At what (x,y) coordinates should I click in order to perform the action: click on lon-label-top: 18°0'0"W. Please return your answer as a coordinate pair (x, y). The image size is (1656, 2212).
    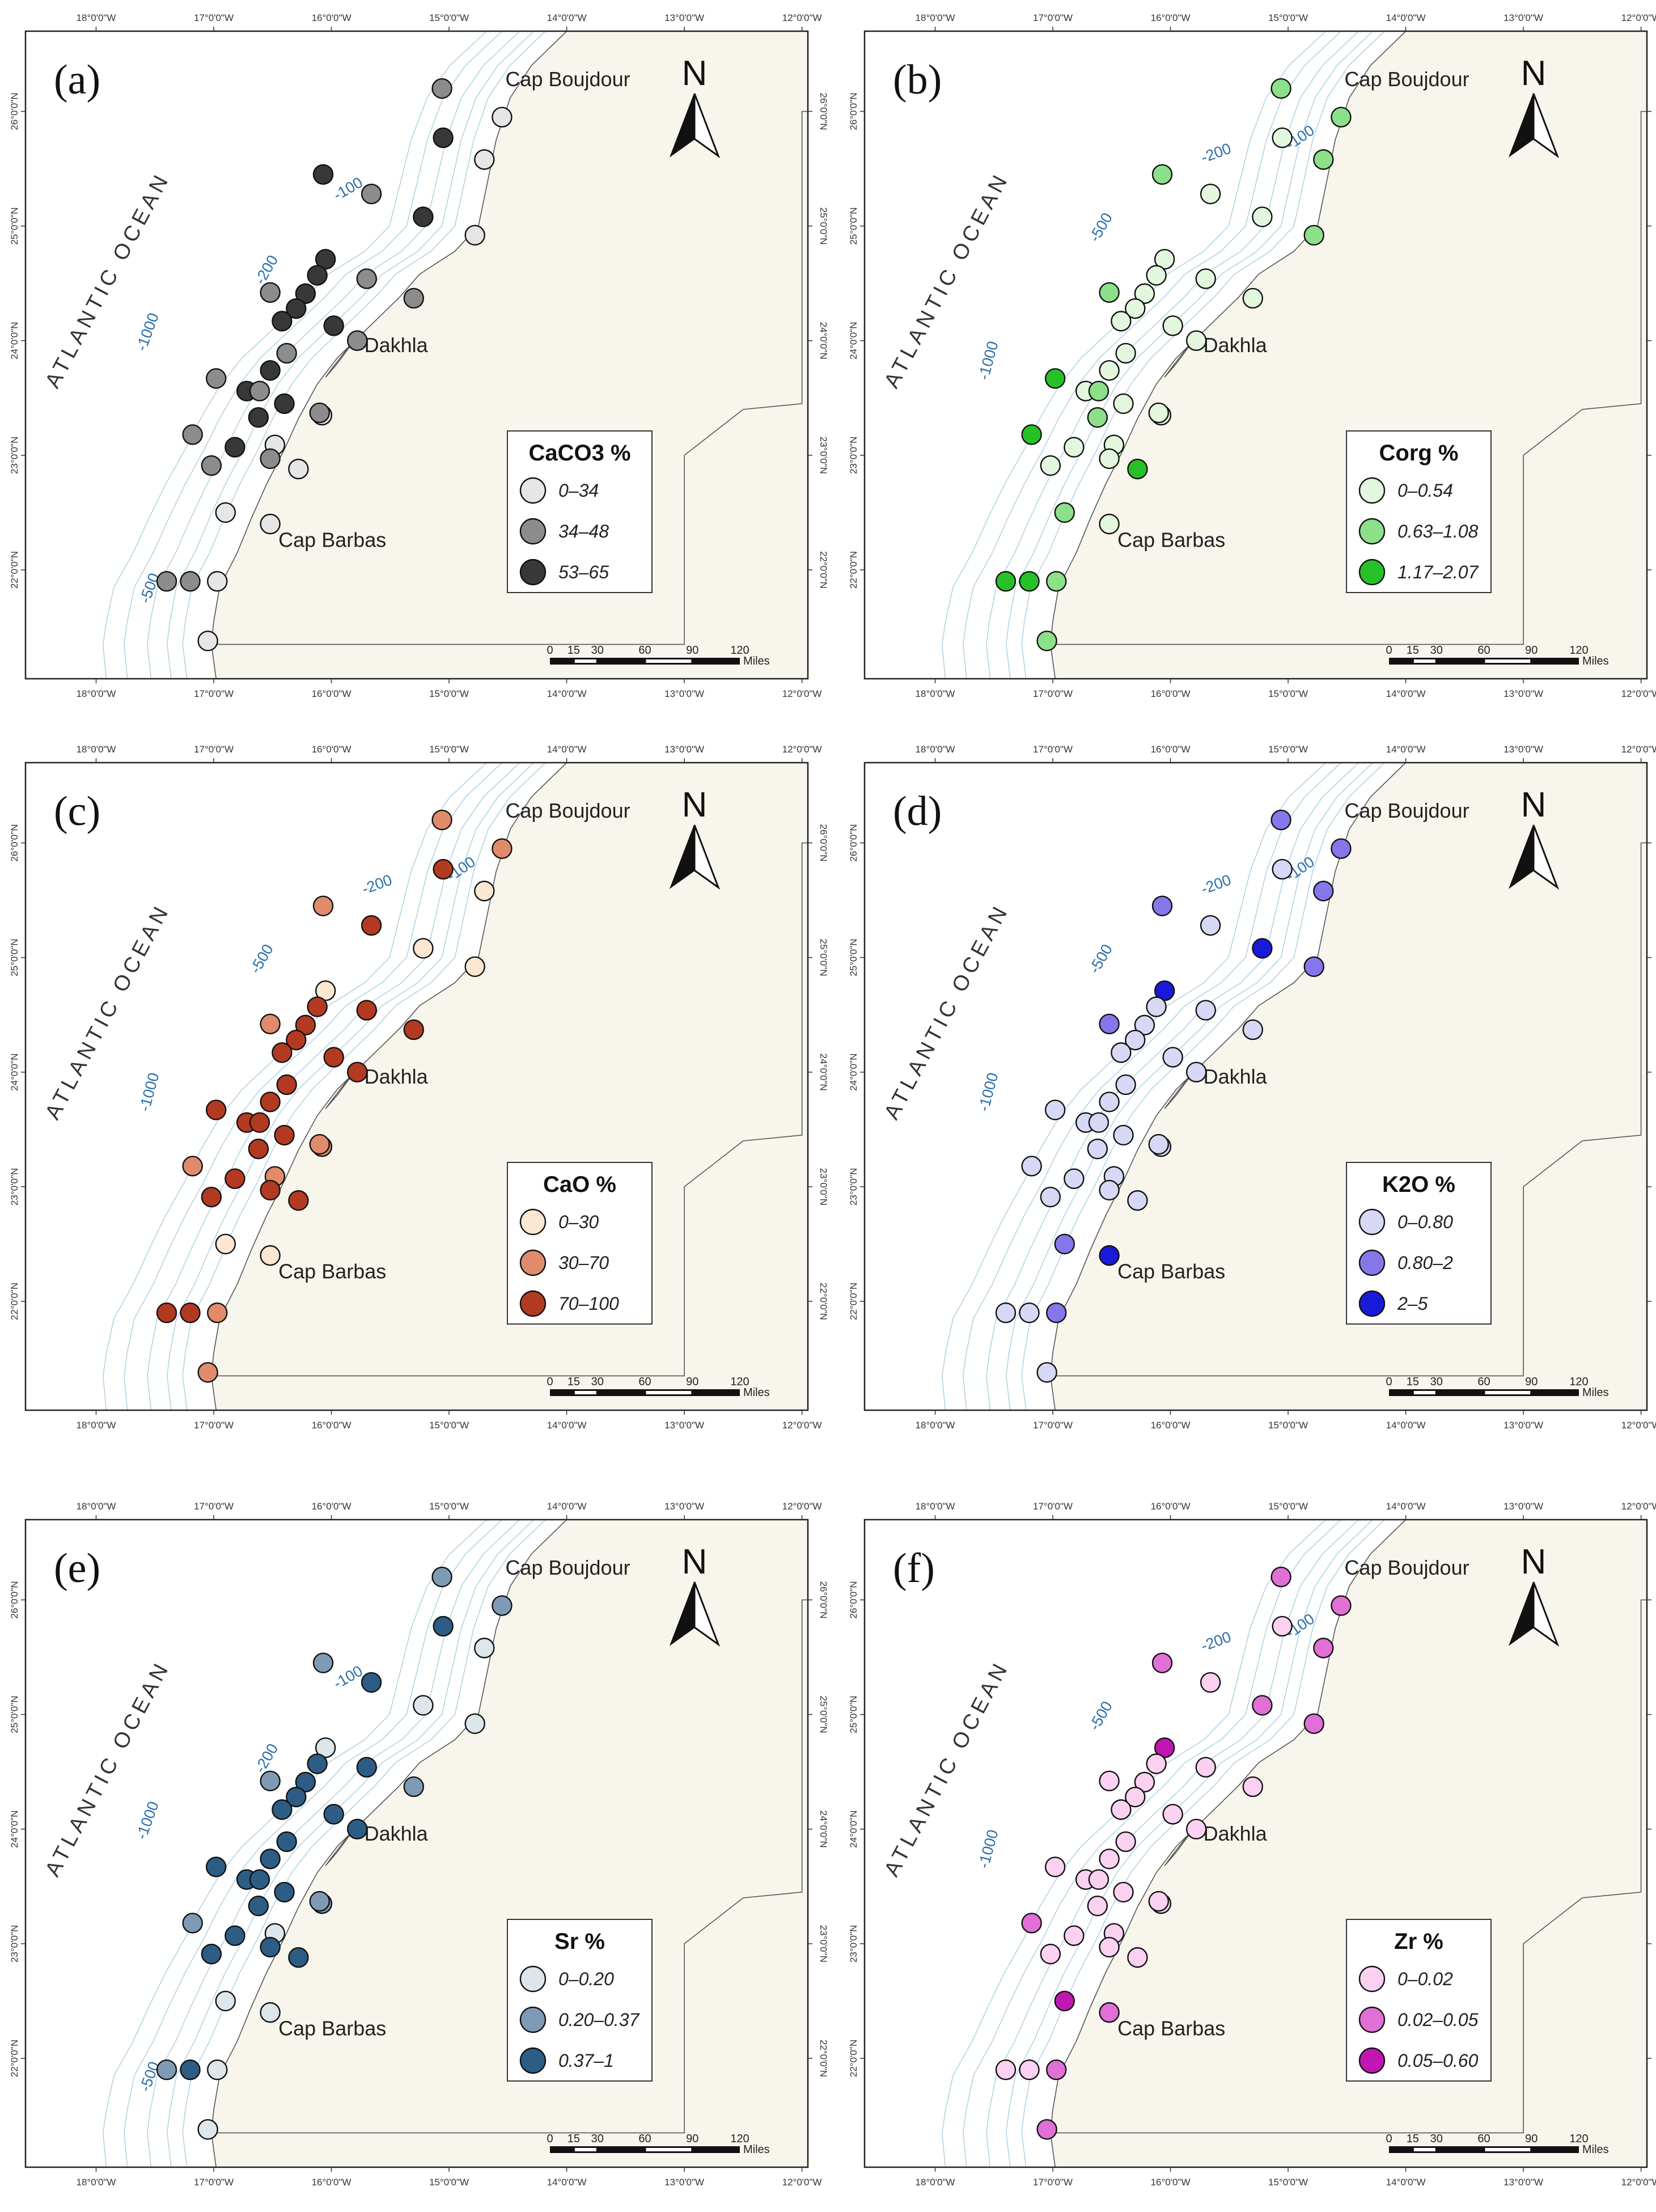
    Looking at the image, I should click on (96, 749).